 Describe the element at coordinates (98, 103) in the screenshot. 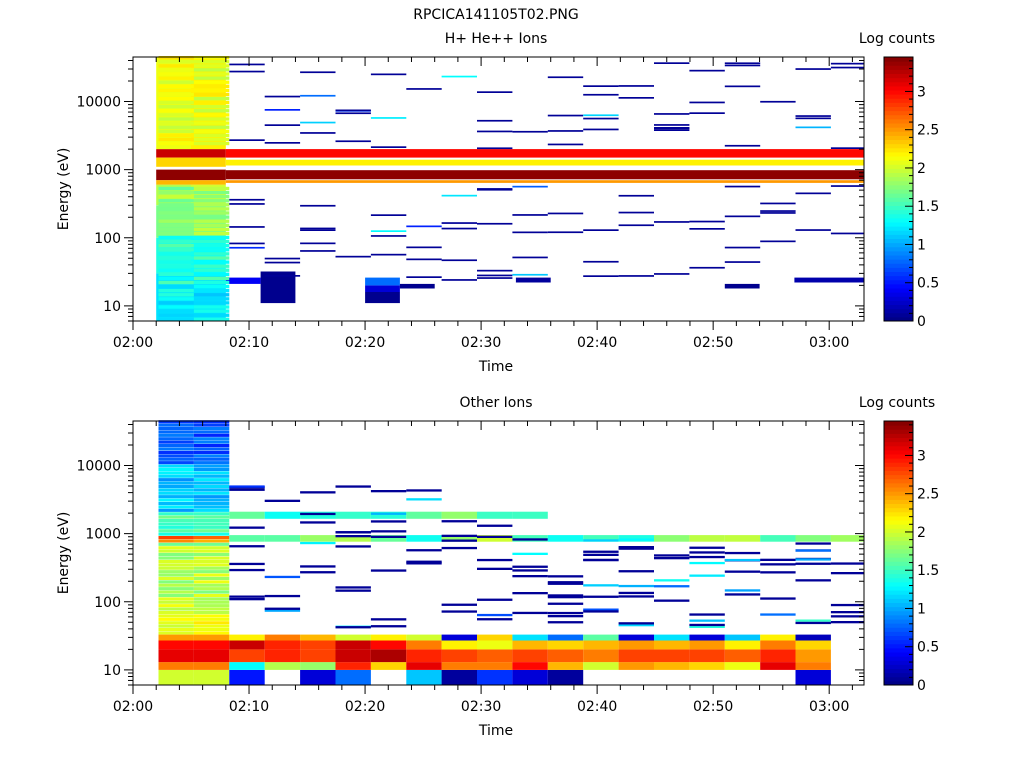

I see `hplus-heplus-y-tick-label-3: 10000` at that location.